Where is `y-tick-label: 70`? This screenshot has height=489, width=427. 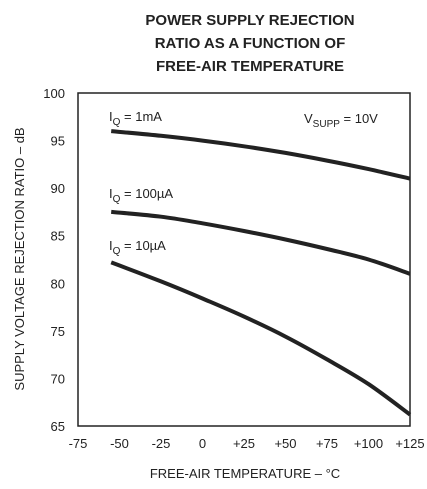
y-tick-label: 70 is located at coordinates (58, 378).